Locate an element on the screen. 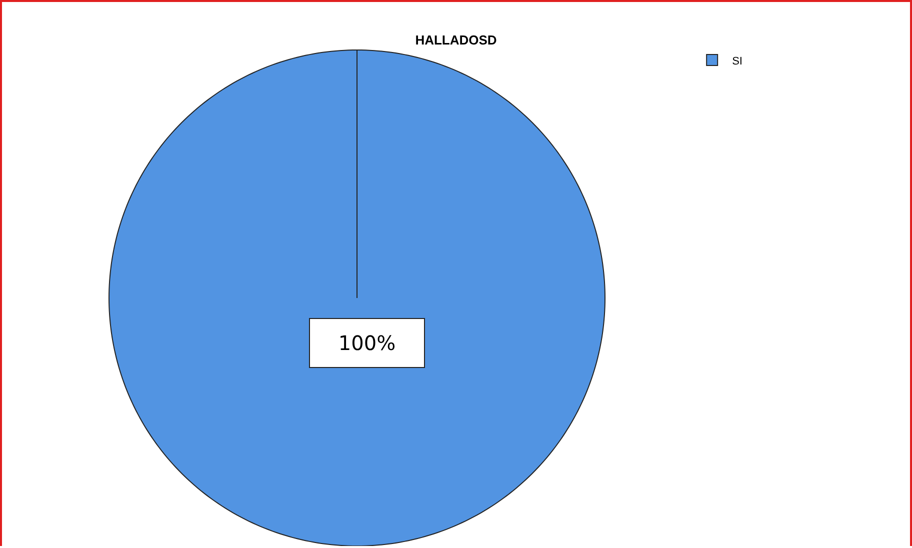  chart-title: HALLADOSD is located at coordinates (456, 40).